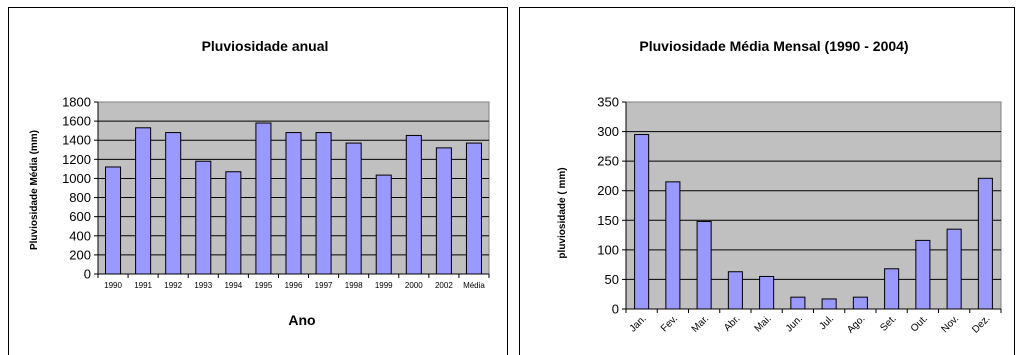  What do you see at coordinates (701, 324) in the screenshot?
I see `x-tick-label: Mar.` at bounding box center [701, 324].